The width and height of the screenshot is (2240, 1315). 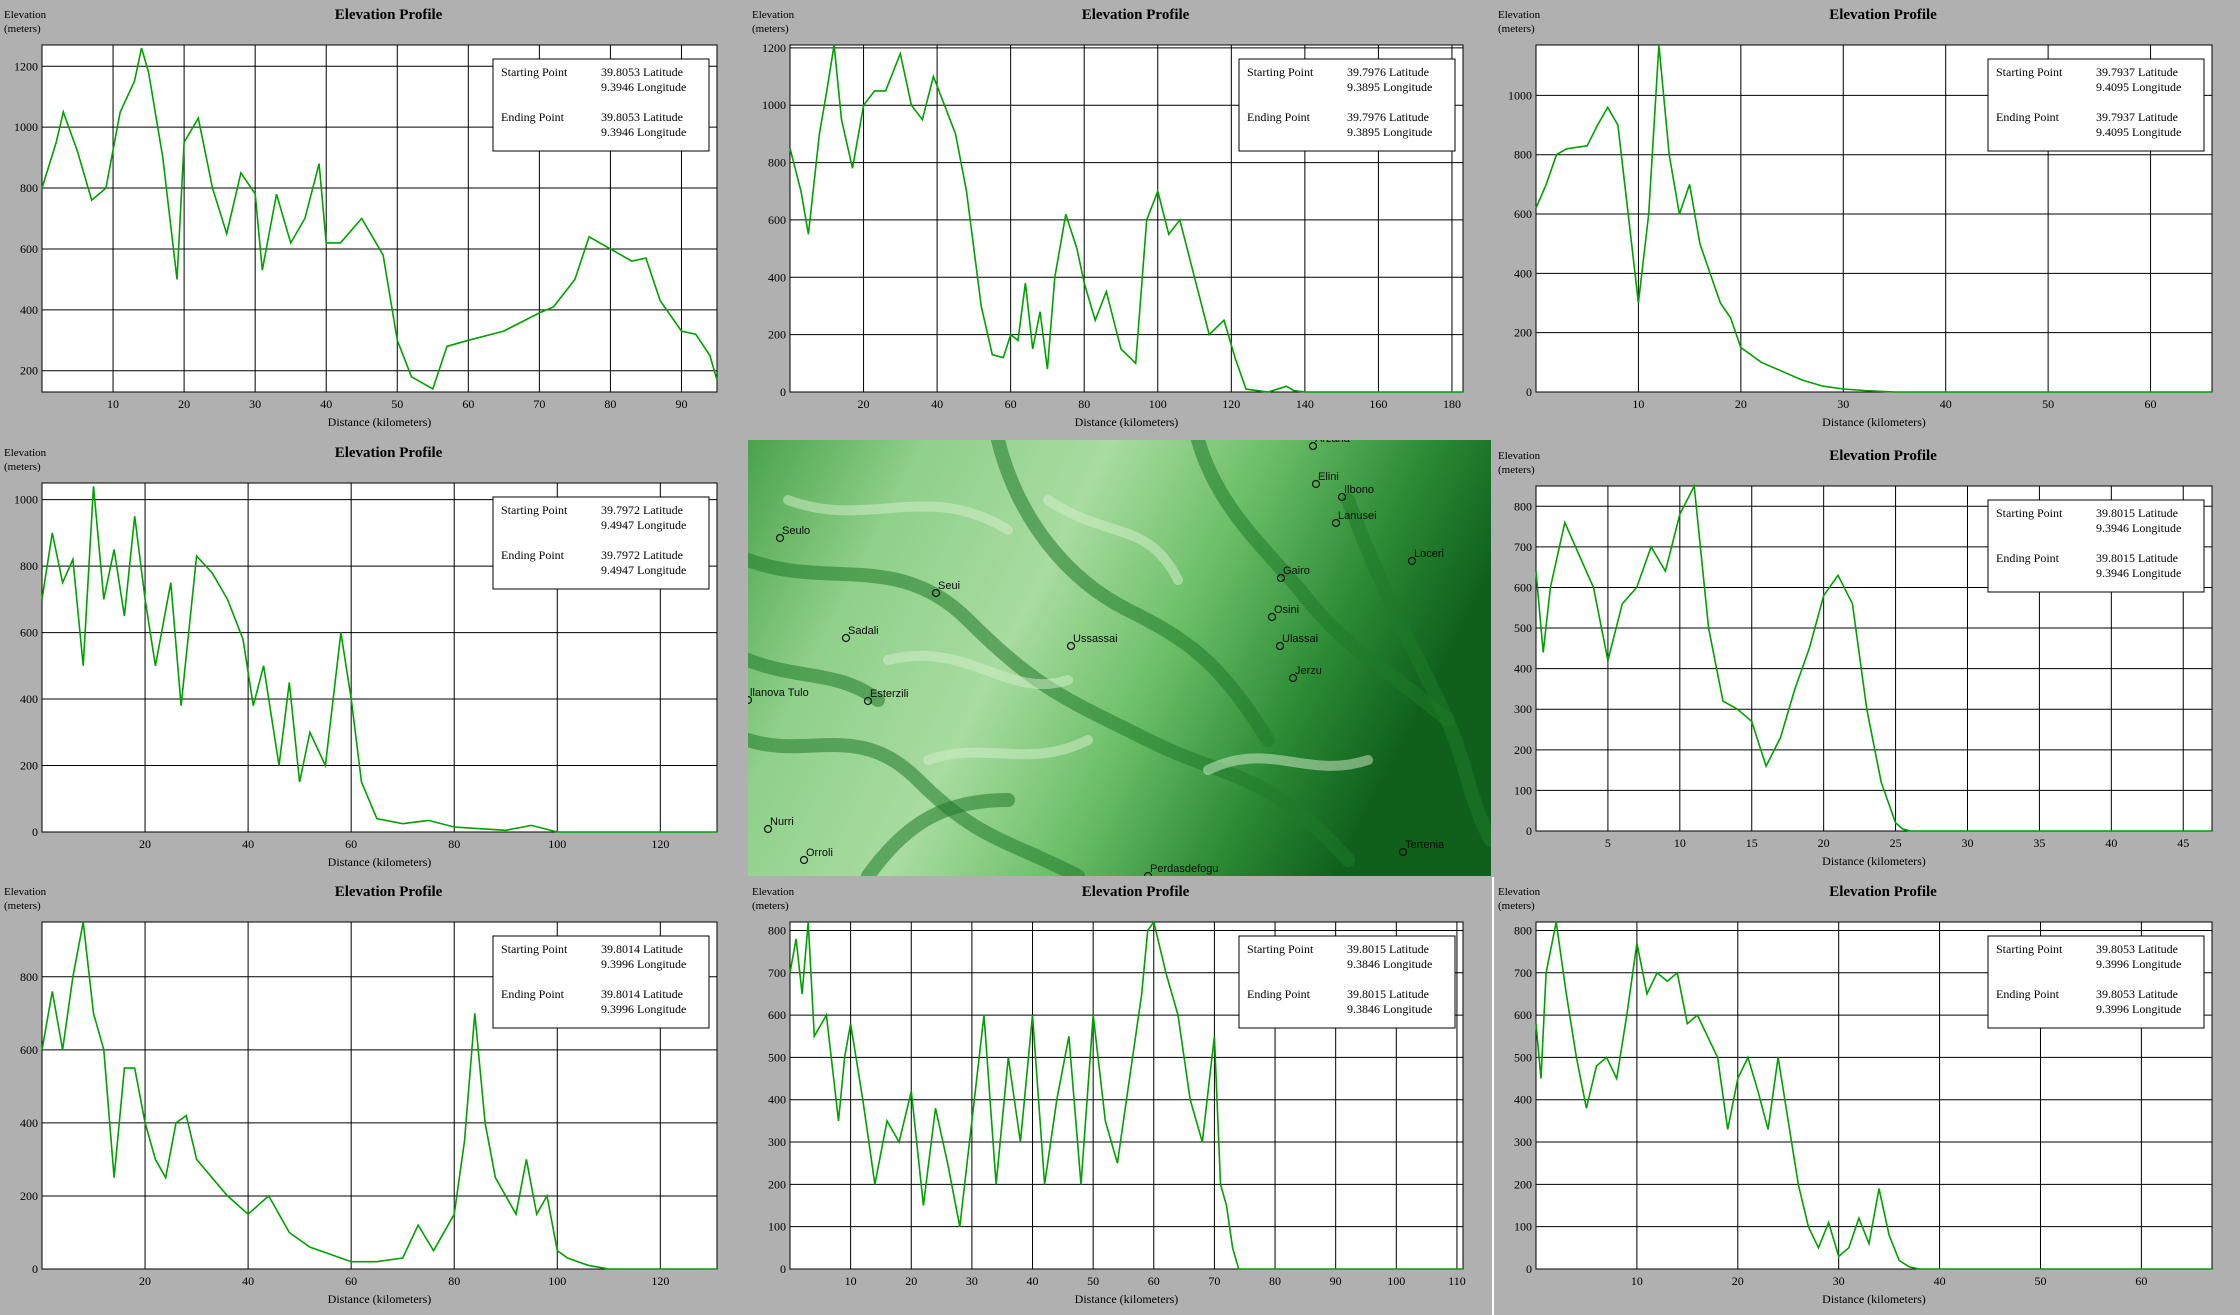 What do you see at coordinates (643, 964) in the screenshot?
I see `legend-start-lon: 9.3996 Longitude` at bounding box center [643, 964].